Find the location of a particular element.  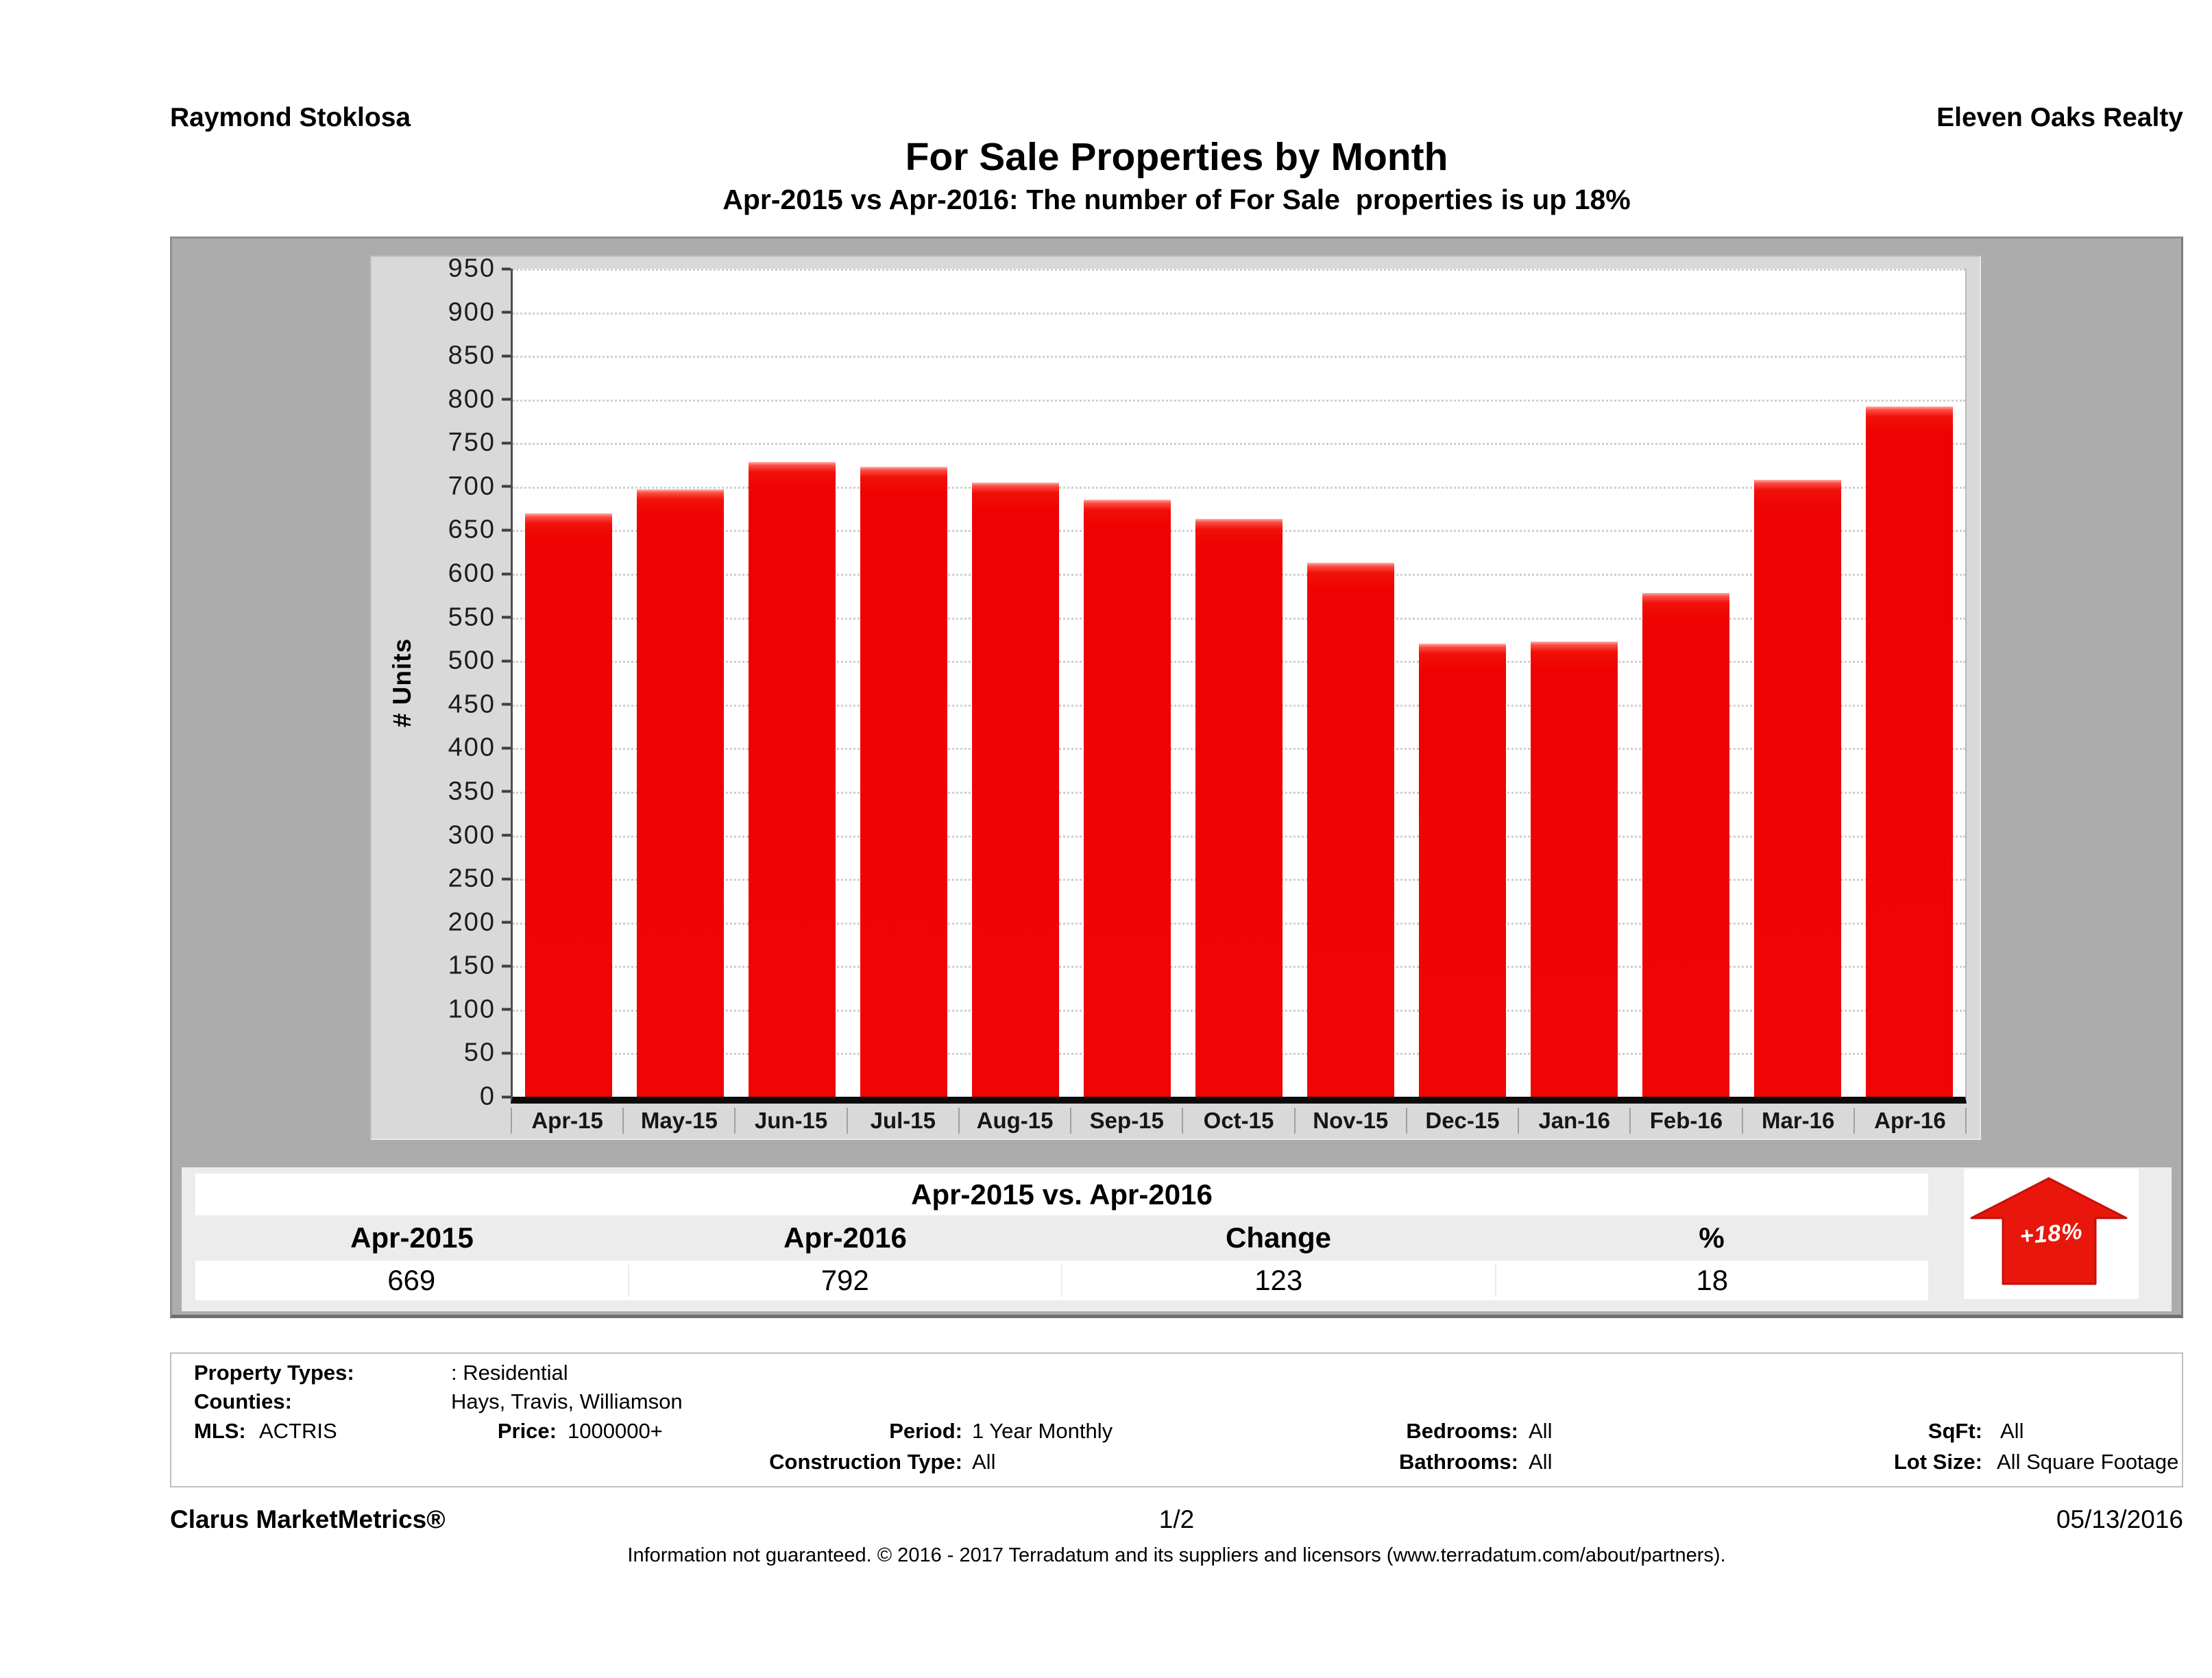

counties-label: Counties: is located at coordinates (243, 1401).